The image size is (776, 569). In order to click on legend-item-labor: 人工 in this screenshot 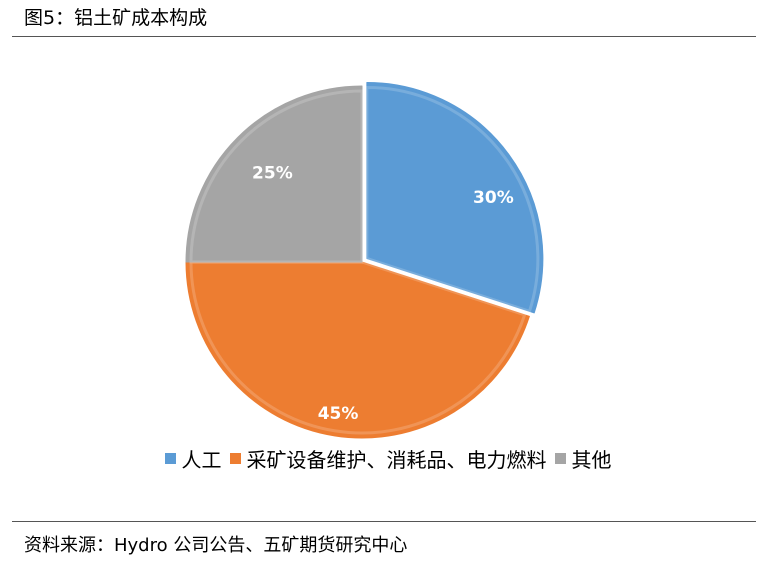, I will do `click(193, 458)`.